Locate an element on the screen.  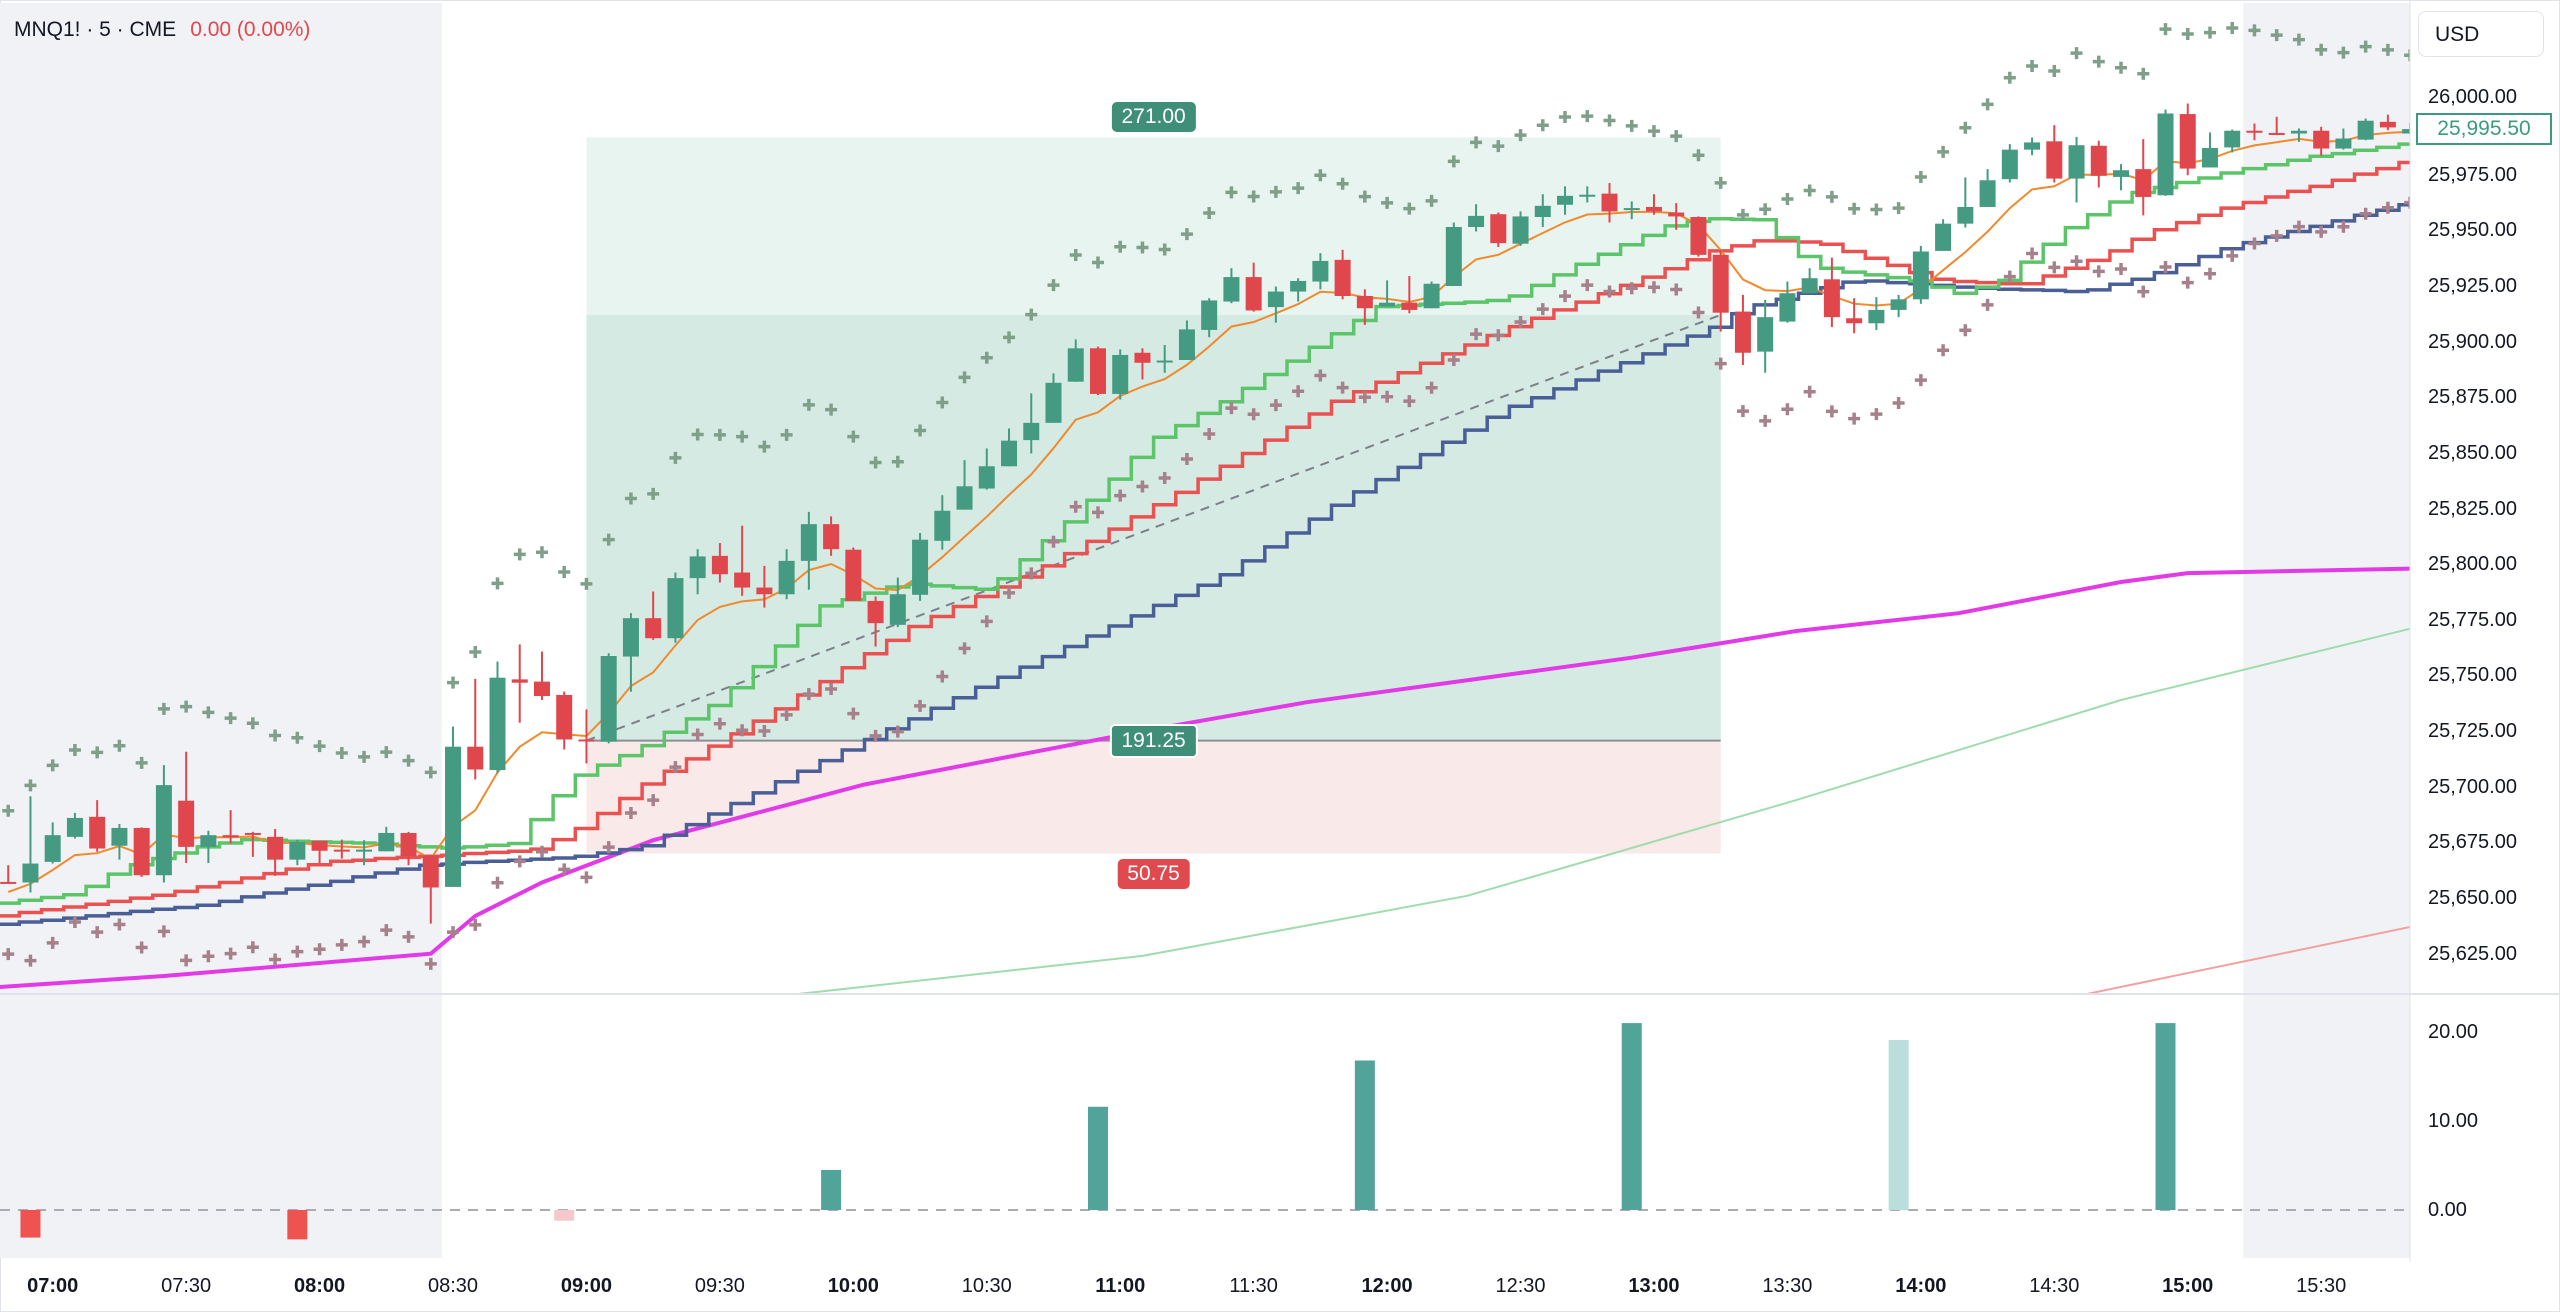
price-axis-label: 25,625.00 is located at coordinates (2472, 953).